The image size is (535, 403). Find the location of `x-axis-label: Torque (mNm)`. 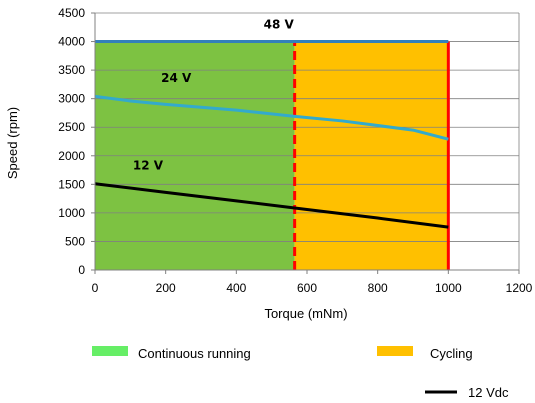

x-axis-label: Torque (mNm) is located at coordinates (305, 313).